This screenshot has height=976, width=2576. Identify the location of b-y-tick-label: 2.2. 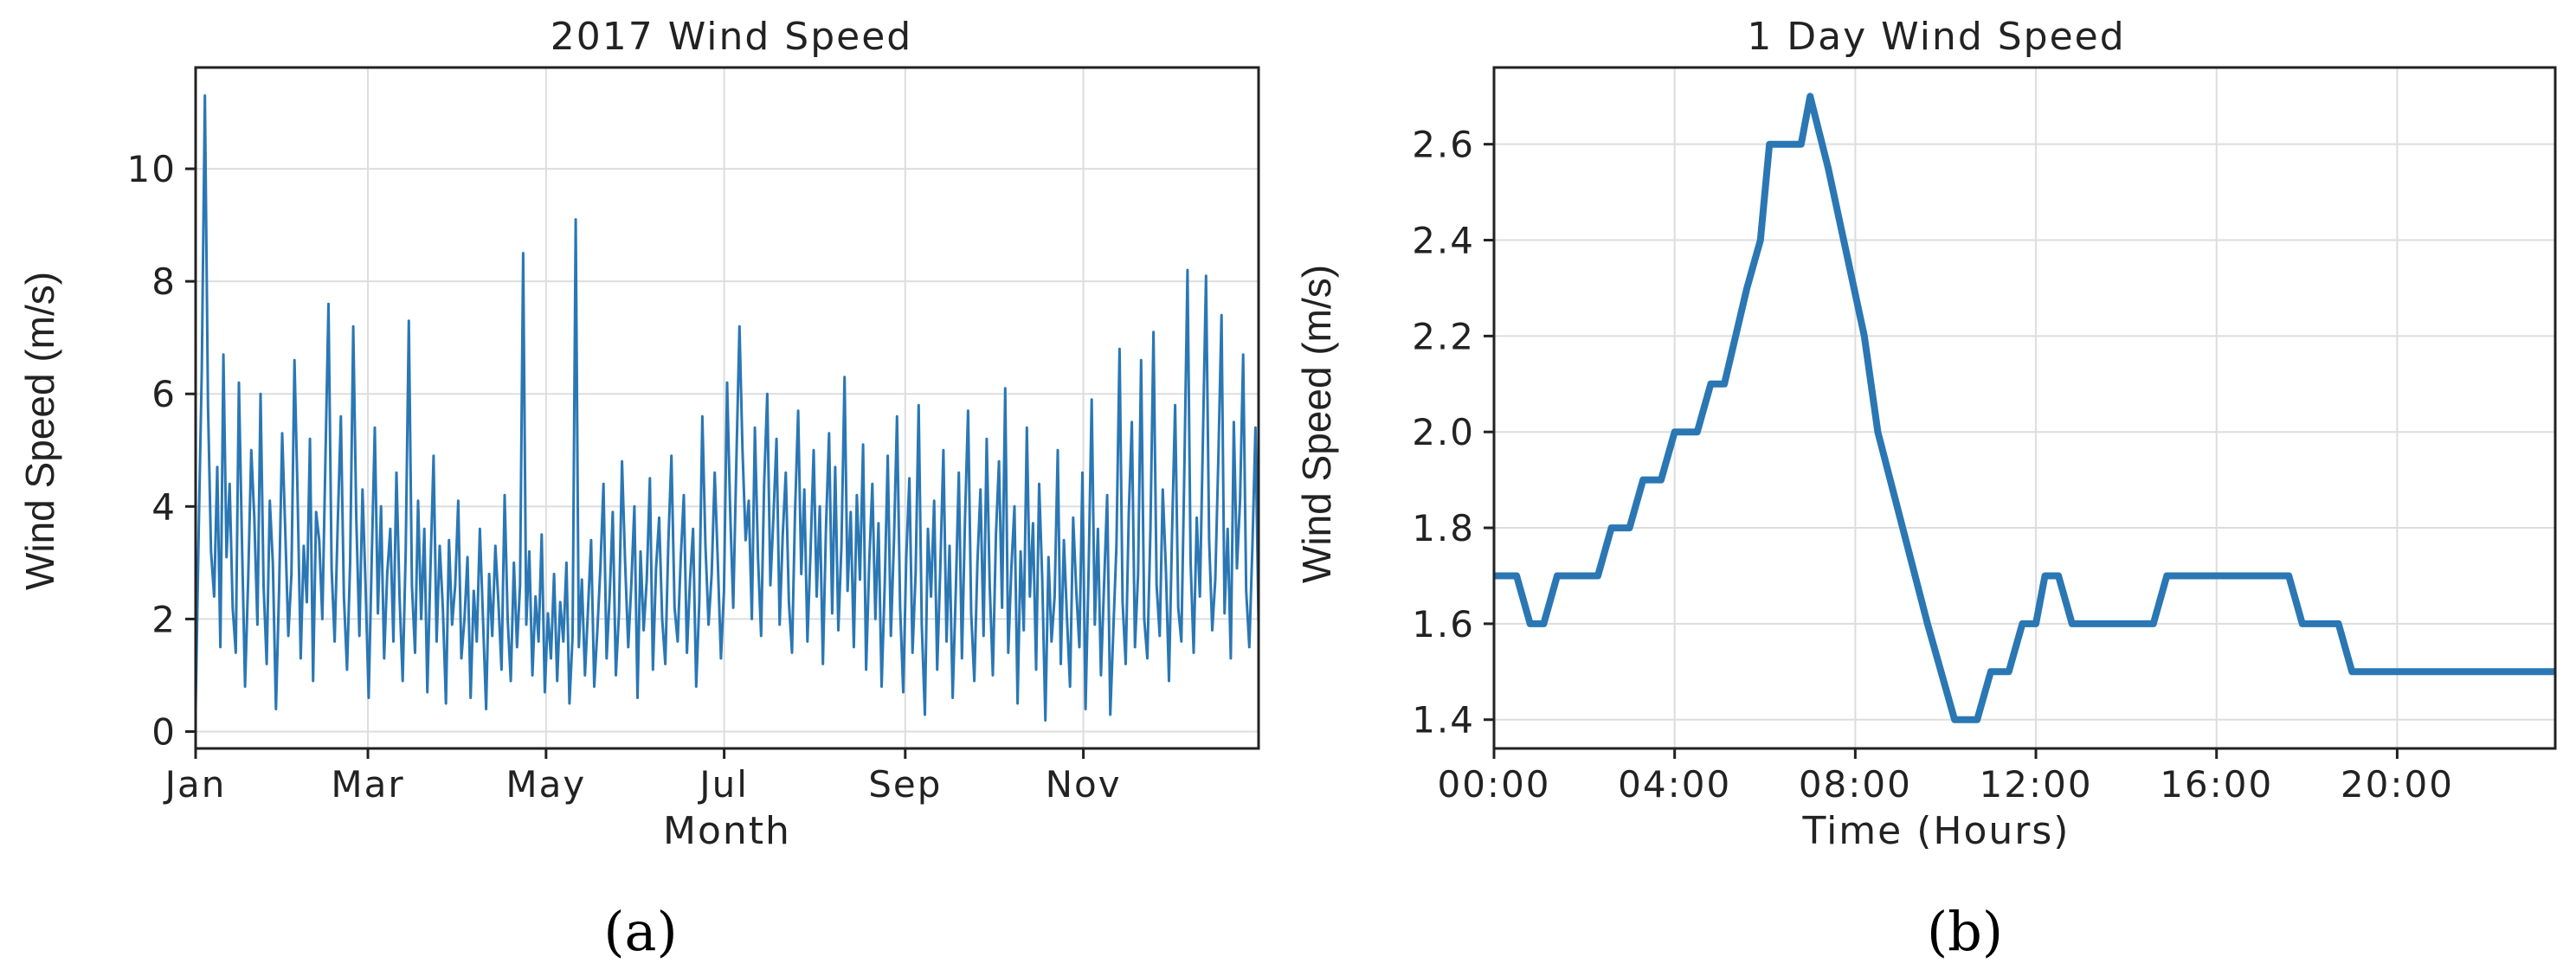
(1443, 336).